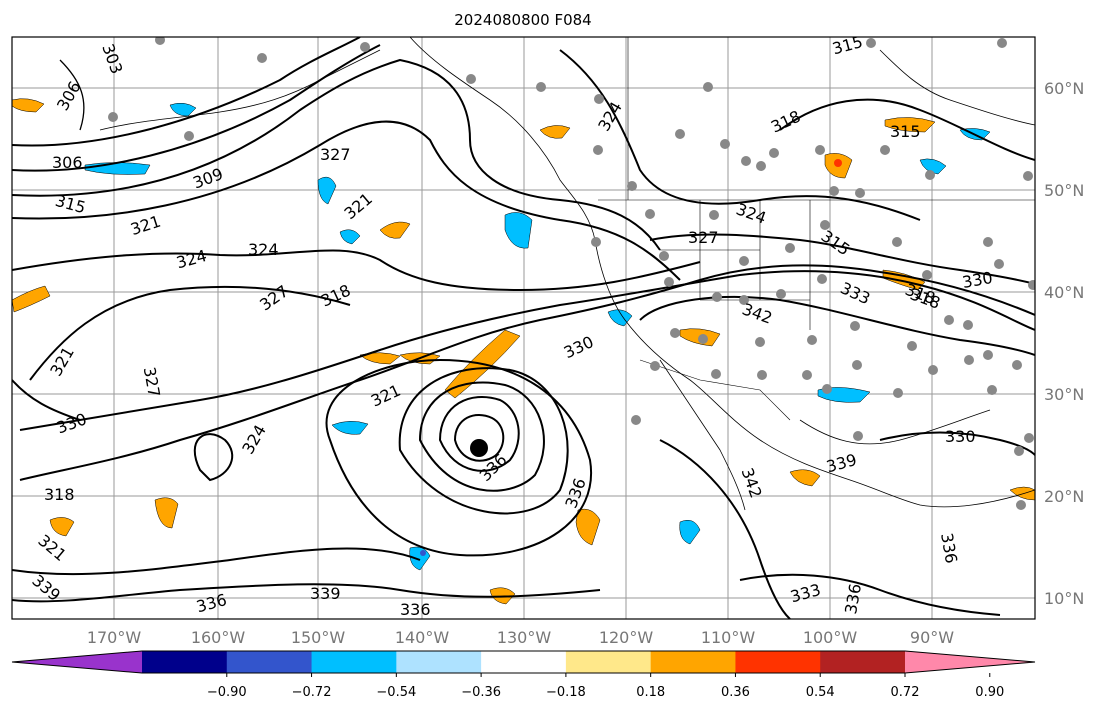  Describe the element at coordinates (481, 692) in the screenshot. I see `colorbar-tick-label: −0.36` at that location.